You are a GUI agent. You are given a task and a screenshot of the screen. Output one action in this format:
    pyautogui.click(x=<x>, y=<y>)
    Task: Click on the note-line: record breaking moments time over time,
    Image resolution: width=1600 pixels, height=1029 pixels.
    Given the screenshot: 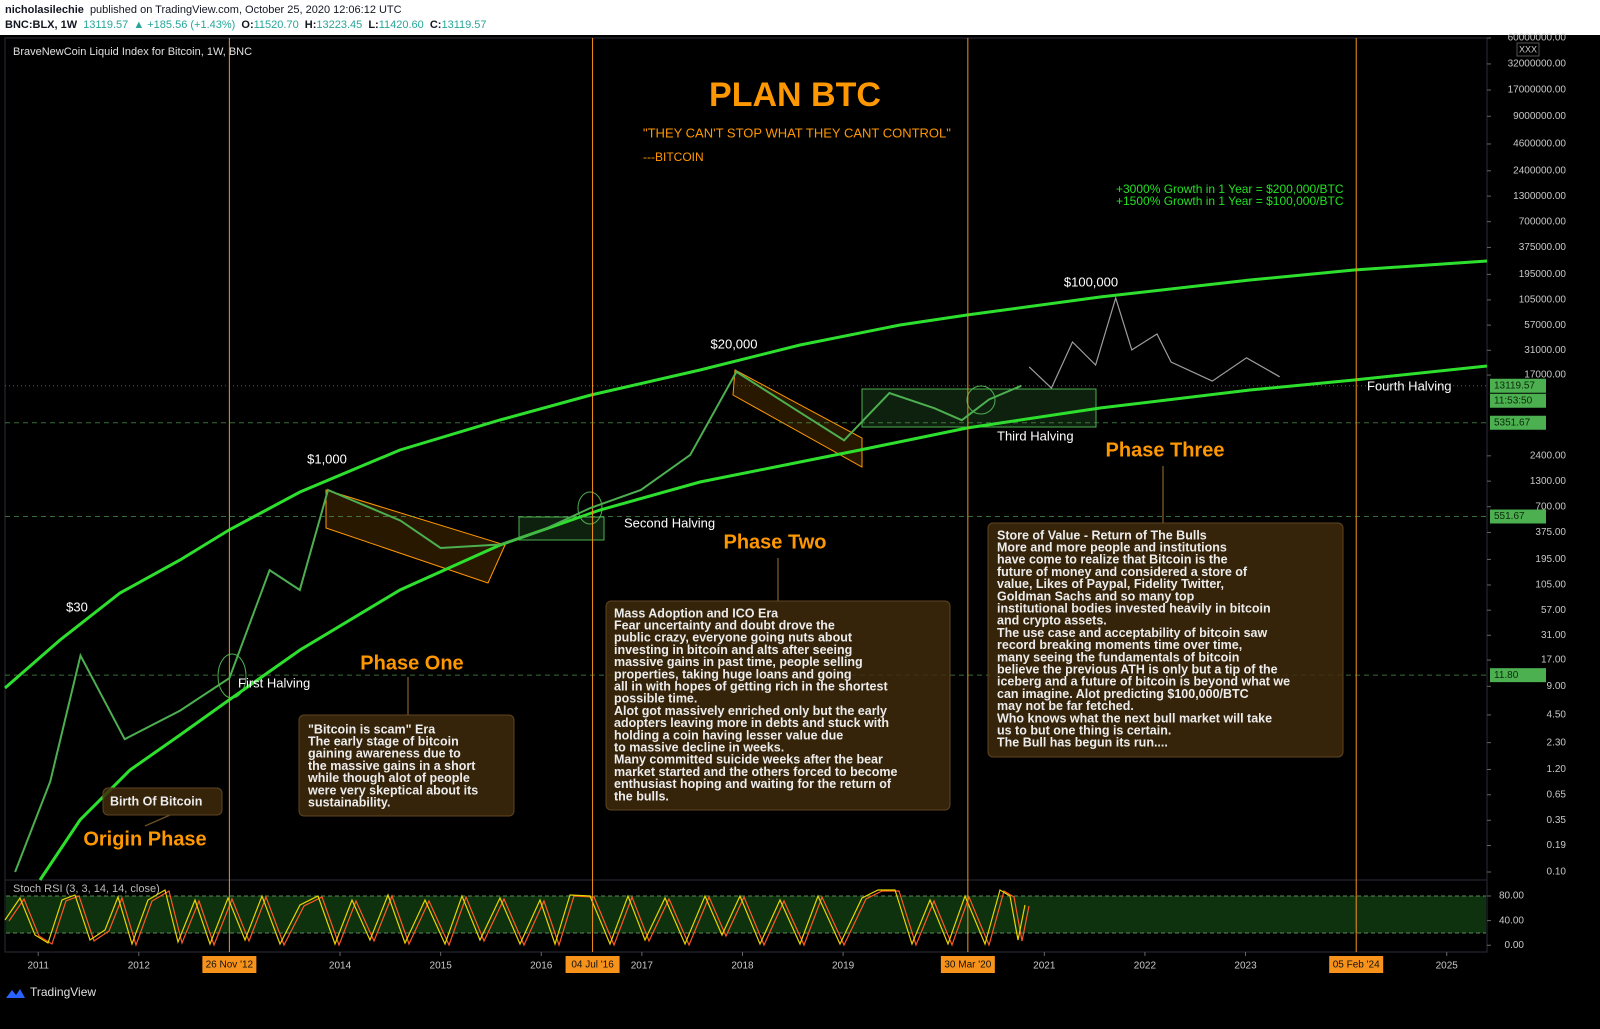 What is the action you would take?
    pyautogui.click(x=1119, y=645)
    